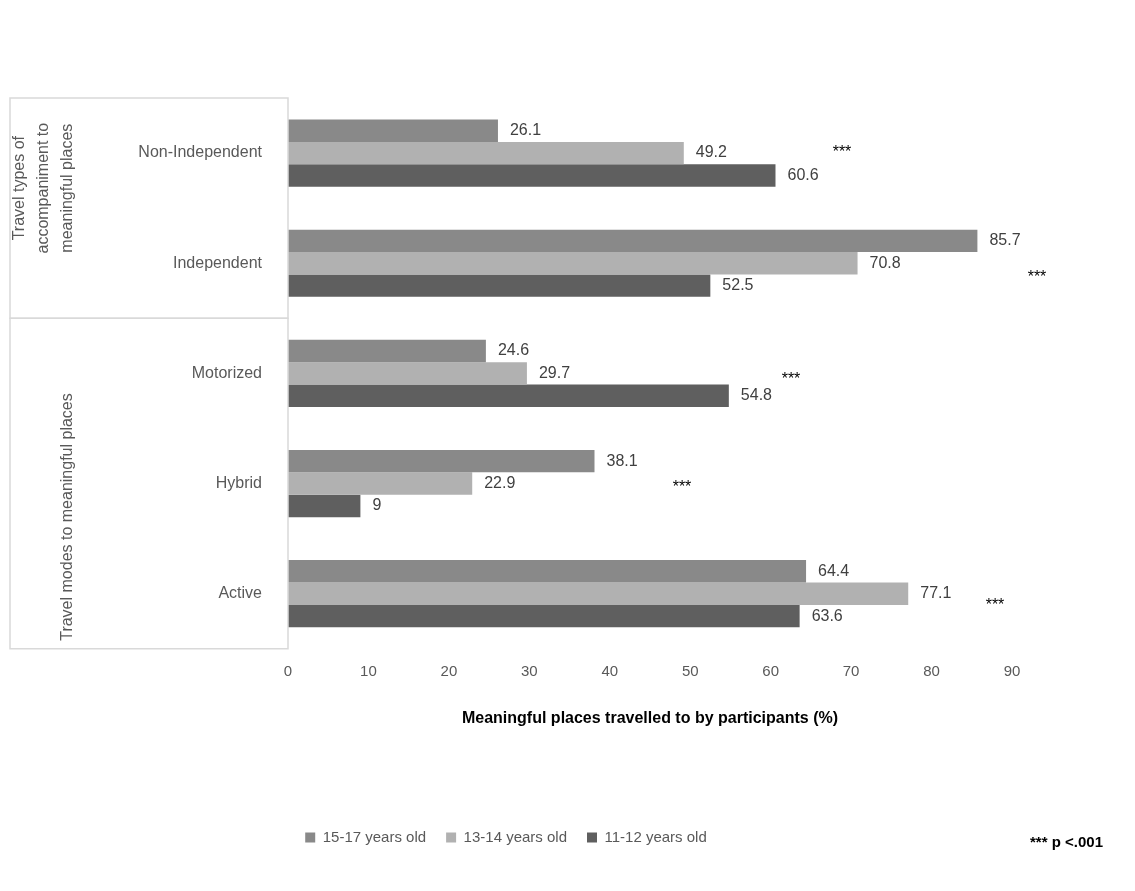 Image resolution: width=1135 pixels, height=891 pixels. What do you see at coordinates (834, 570) in the screenshot?
I see `data-label: 64.4` at bounding box center [834, 570].